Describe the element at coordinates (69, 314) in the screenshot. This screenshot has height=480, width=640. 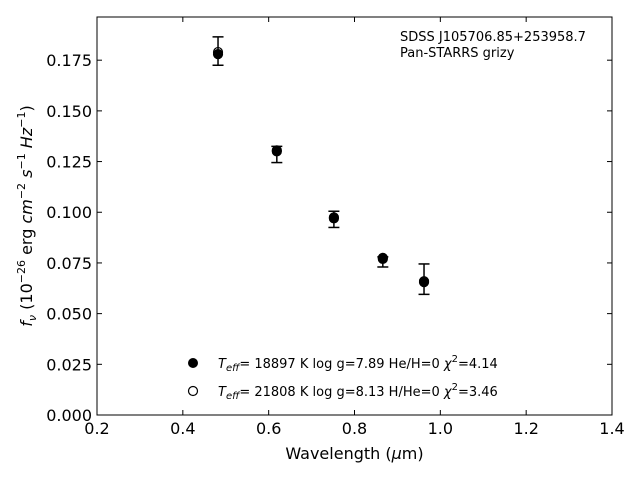
I see `y-tick-label: 0.050` at that location.